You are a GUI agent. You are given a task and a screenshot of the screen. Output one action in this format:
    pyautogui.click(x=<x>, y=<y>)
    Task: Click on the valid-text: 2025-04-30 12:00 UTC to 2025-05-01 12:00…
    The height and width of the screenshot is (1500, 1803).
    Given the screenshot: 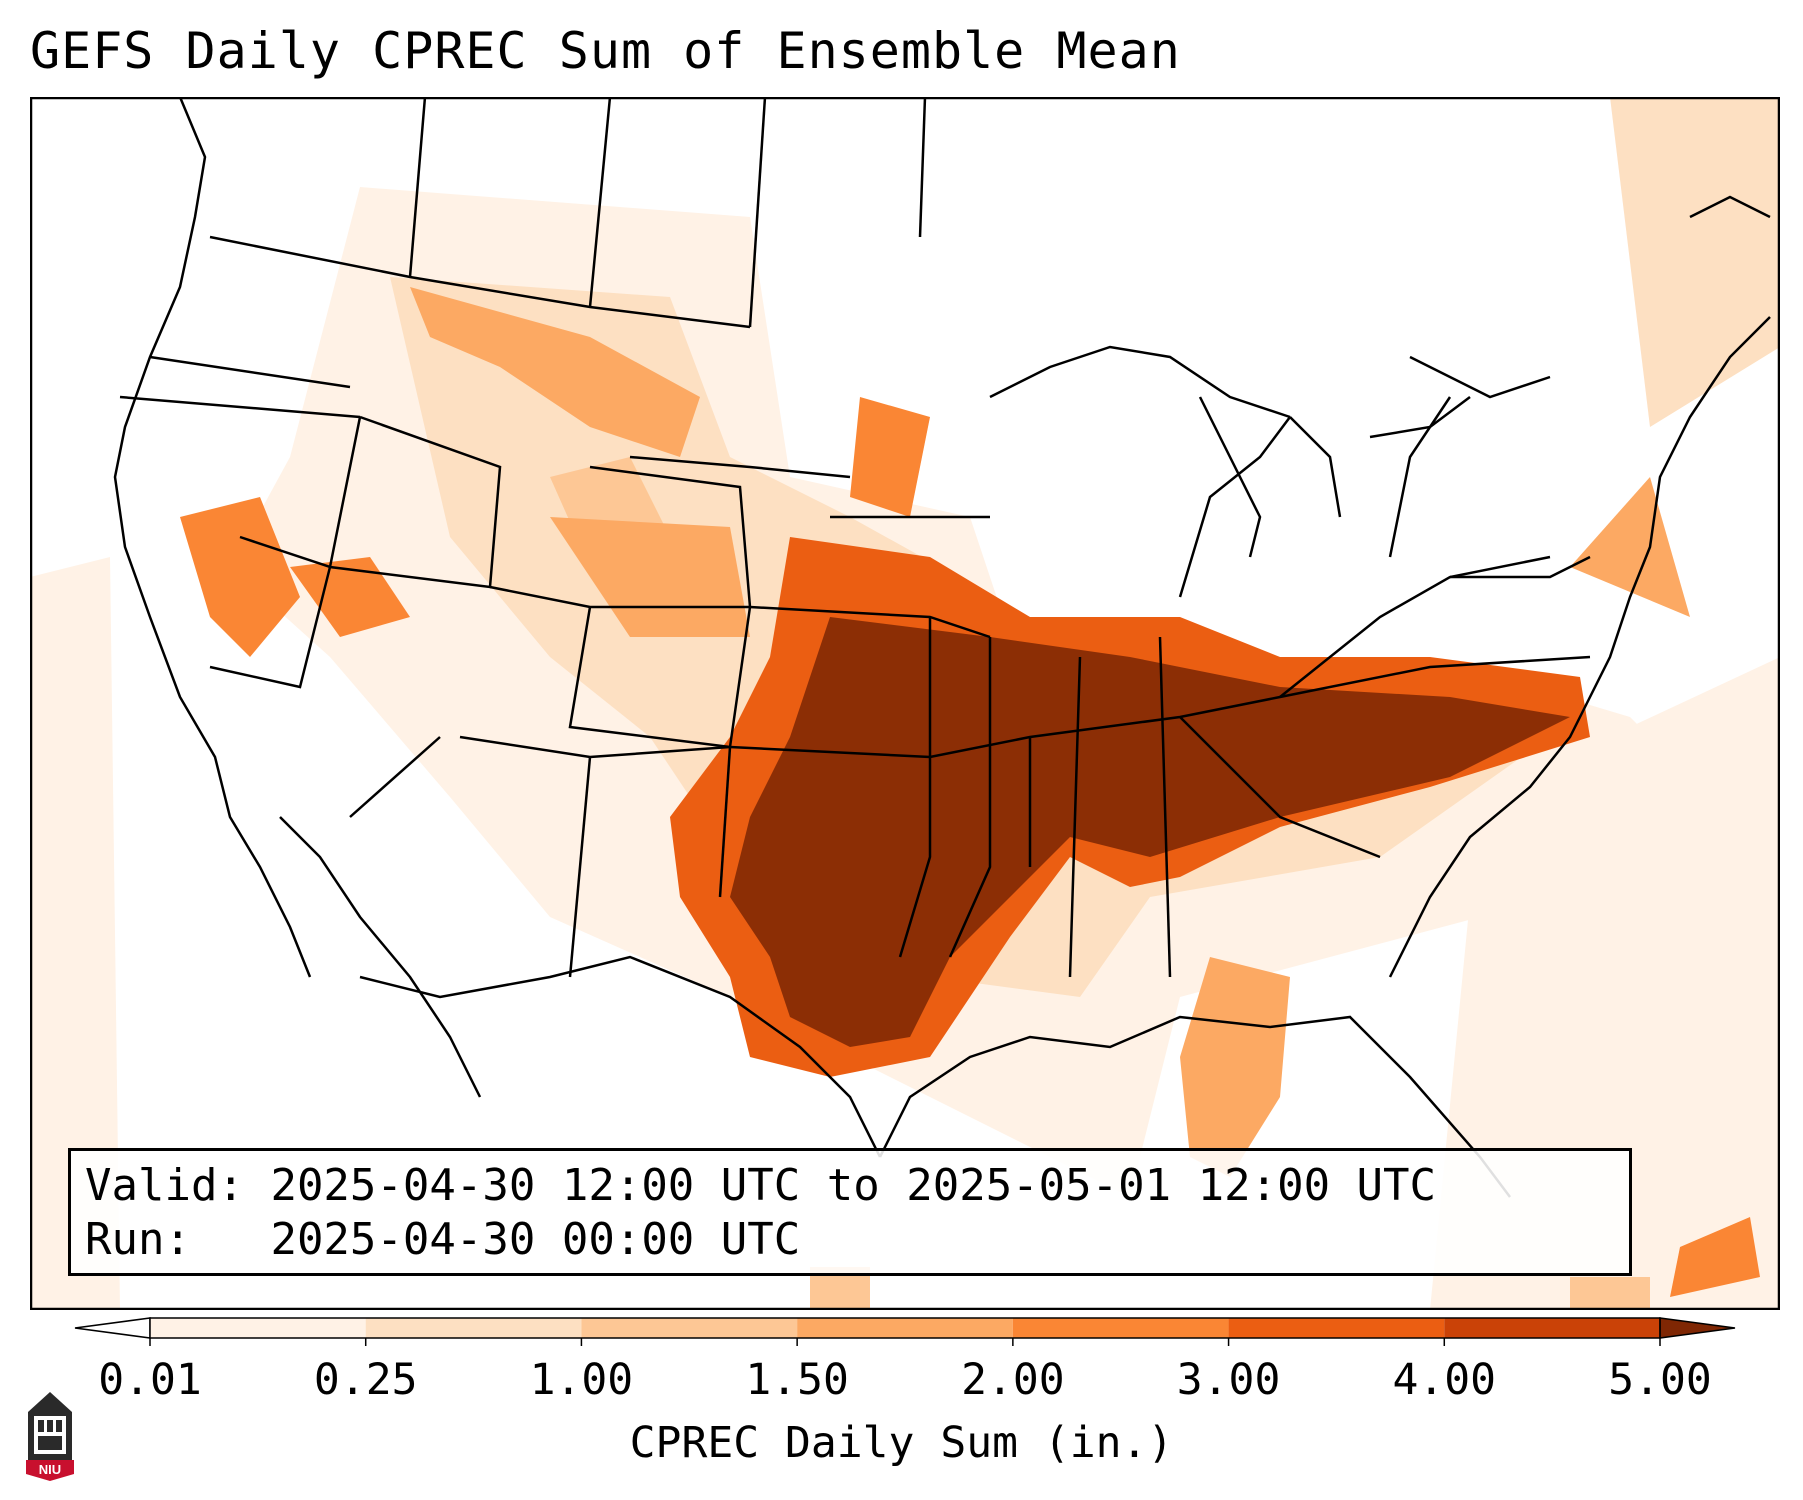 What is the action you would take?
    pyautogui.click(x=853, y=1185)
    